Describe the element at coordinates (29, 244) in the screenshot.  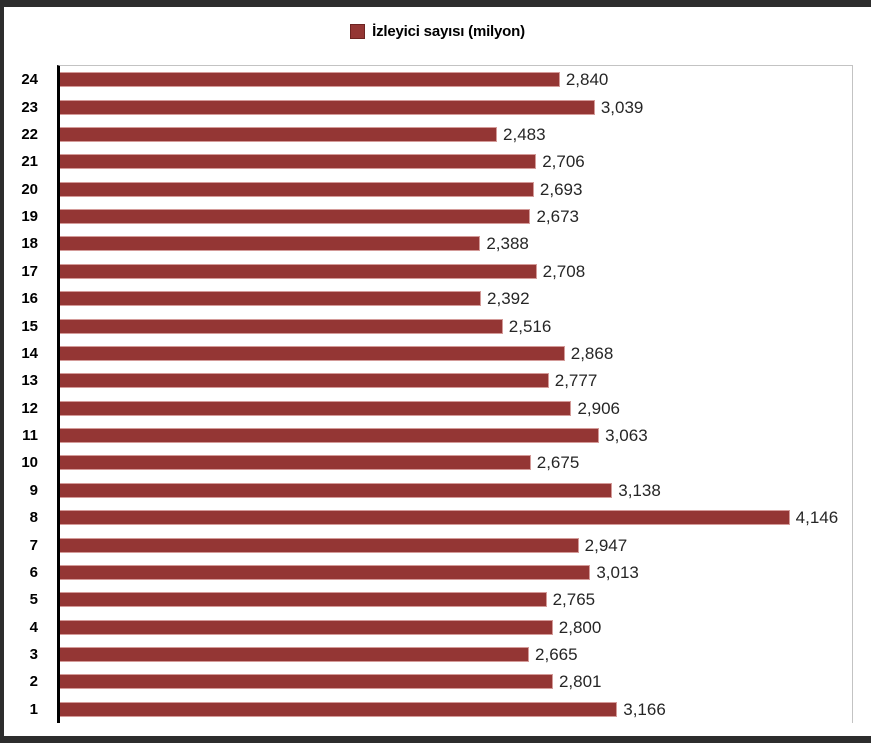
I see `category-label: 18` at that location.